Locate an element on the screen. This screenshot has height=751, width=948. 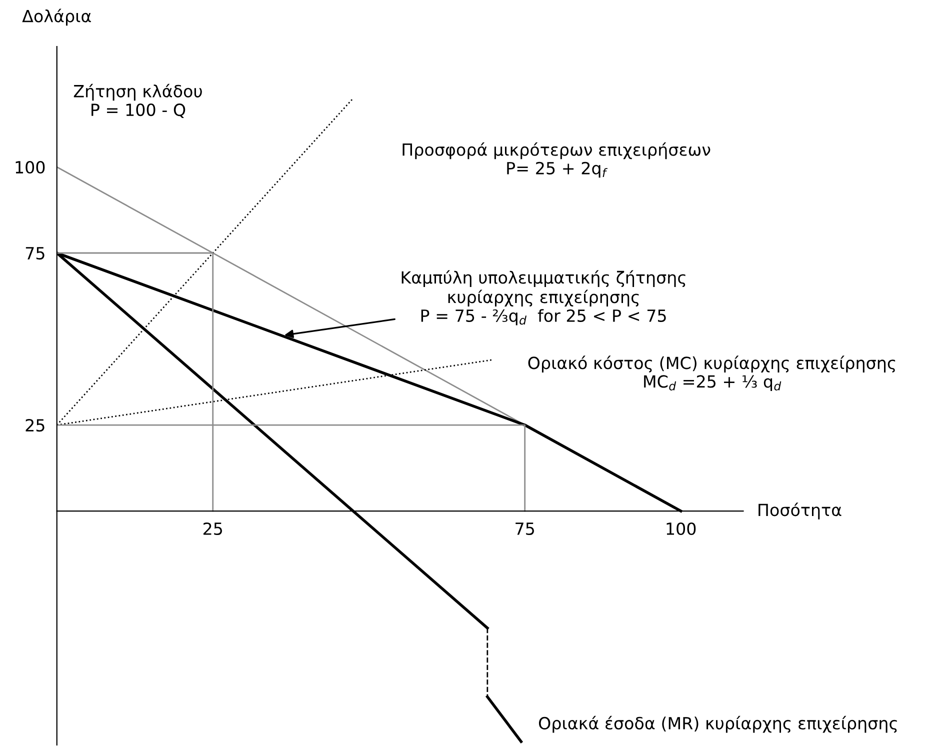
annotation: Οριακό κόστος (MC) κυρίαρχης επιχείρησης MC$_{d}$ =25 + ⅓ q$_{d}$ is located at coordinates (712, 374).